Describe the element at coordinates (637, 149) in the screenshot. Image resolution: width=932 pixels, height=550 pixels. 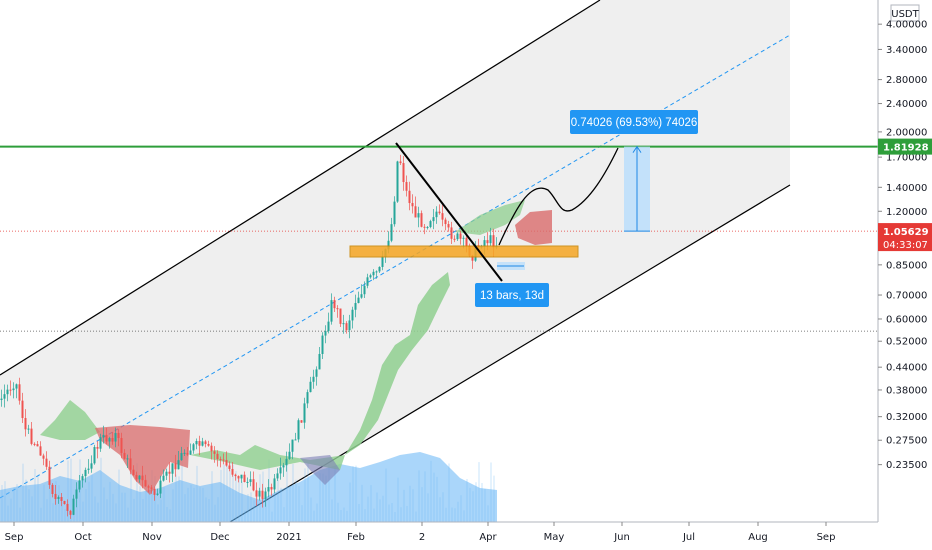
I see `measure-arrowhead` at that location.